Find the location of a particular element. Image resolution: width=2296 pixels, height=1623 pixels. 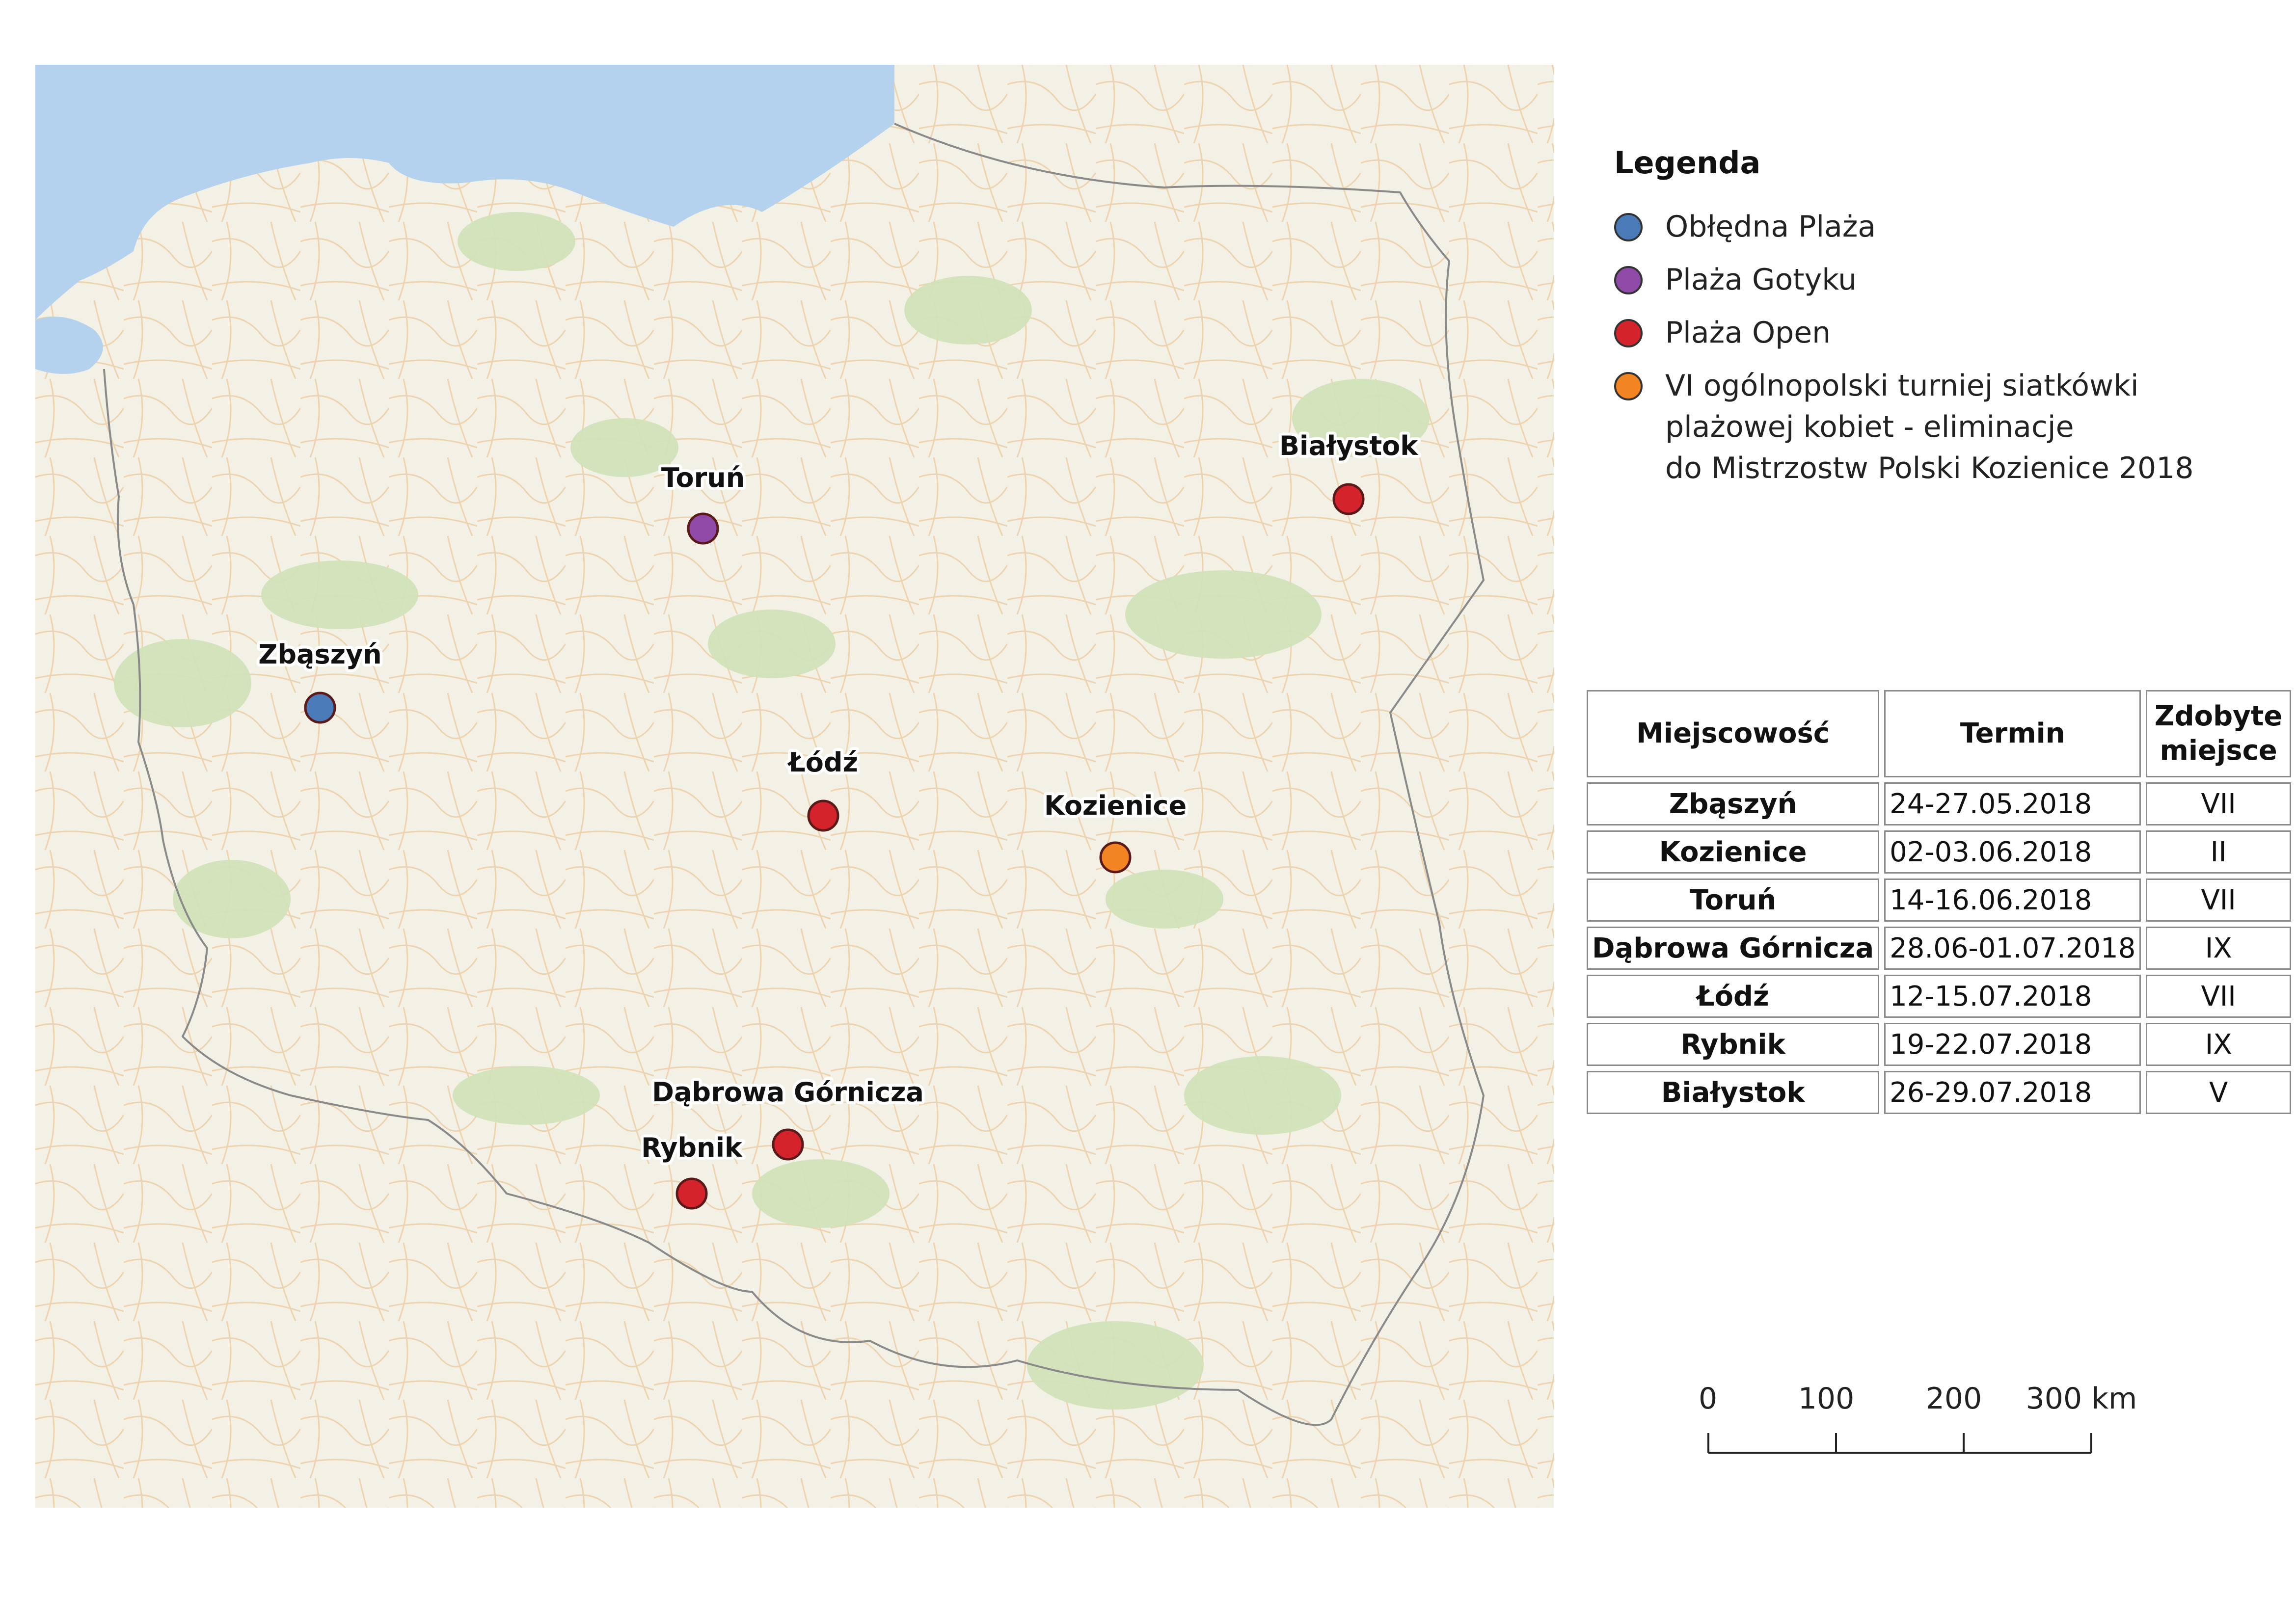

rank-cell: V is located at coordinates (2218, 1092).